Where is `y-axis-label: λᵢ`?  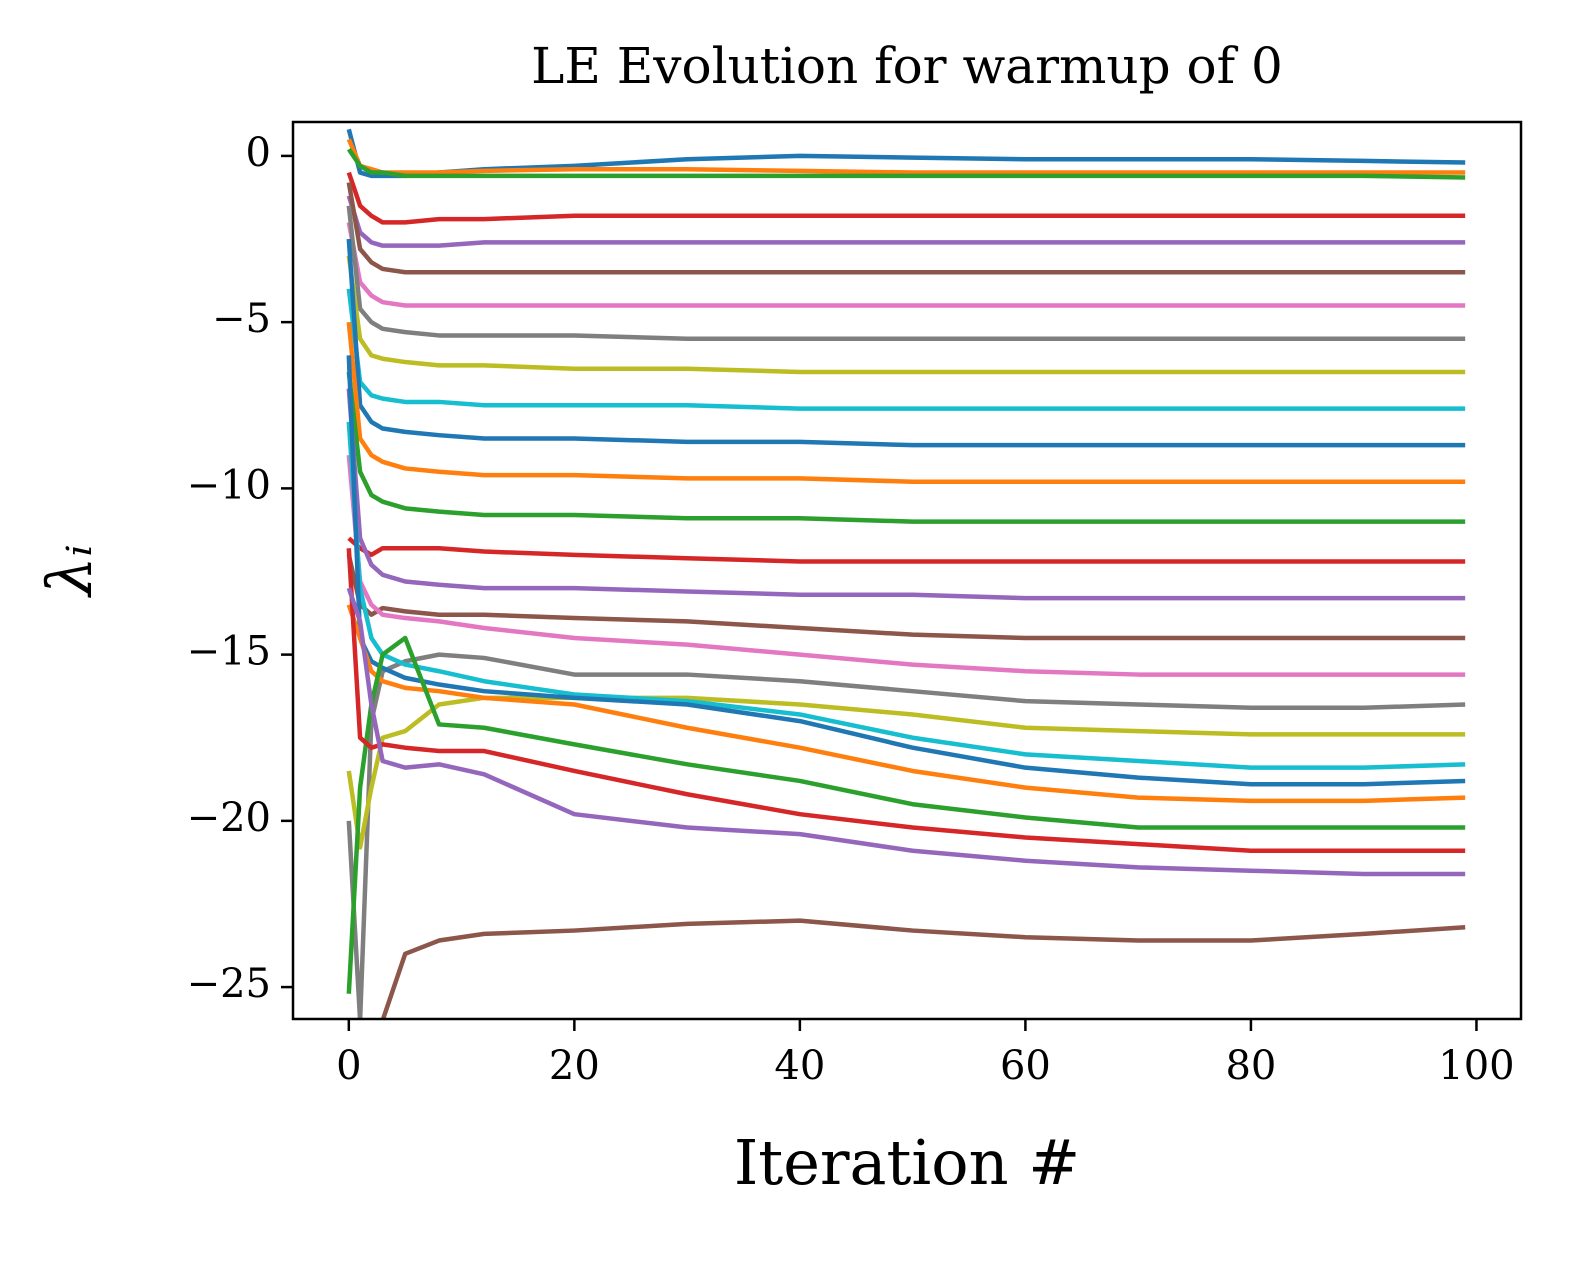
y-axis-label: λᵢ is located at coordinates (69, 571).